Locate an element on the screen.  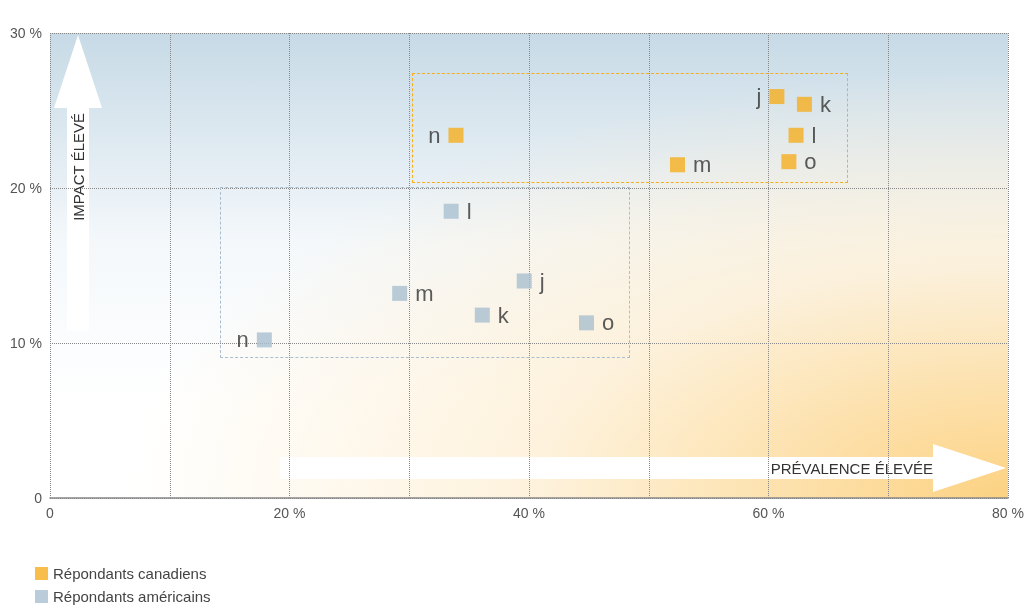
annotation: PRÉVALENCE ÉLEVÉE is located at coordinates (851, 468).